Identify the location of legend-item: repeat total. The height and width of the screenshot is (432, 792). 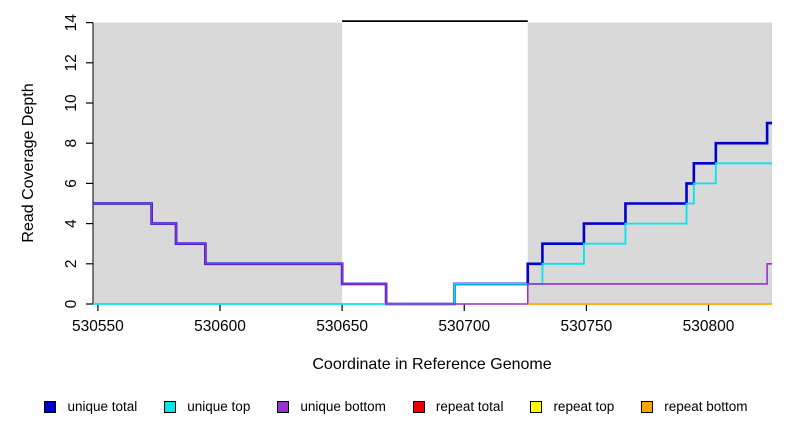
(458, 406).